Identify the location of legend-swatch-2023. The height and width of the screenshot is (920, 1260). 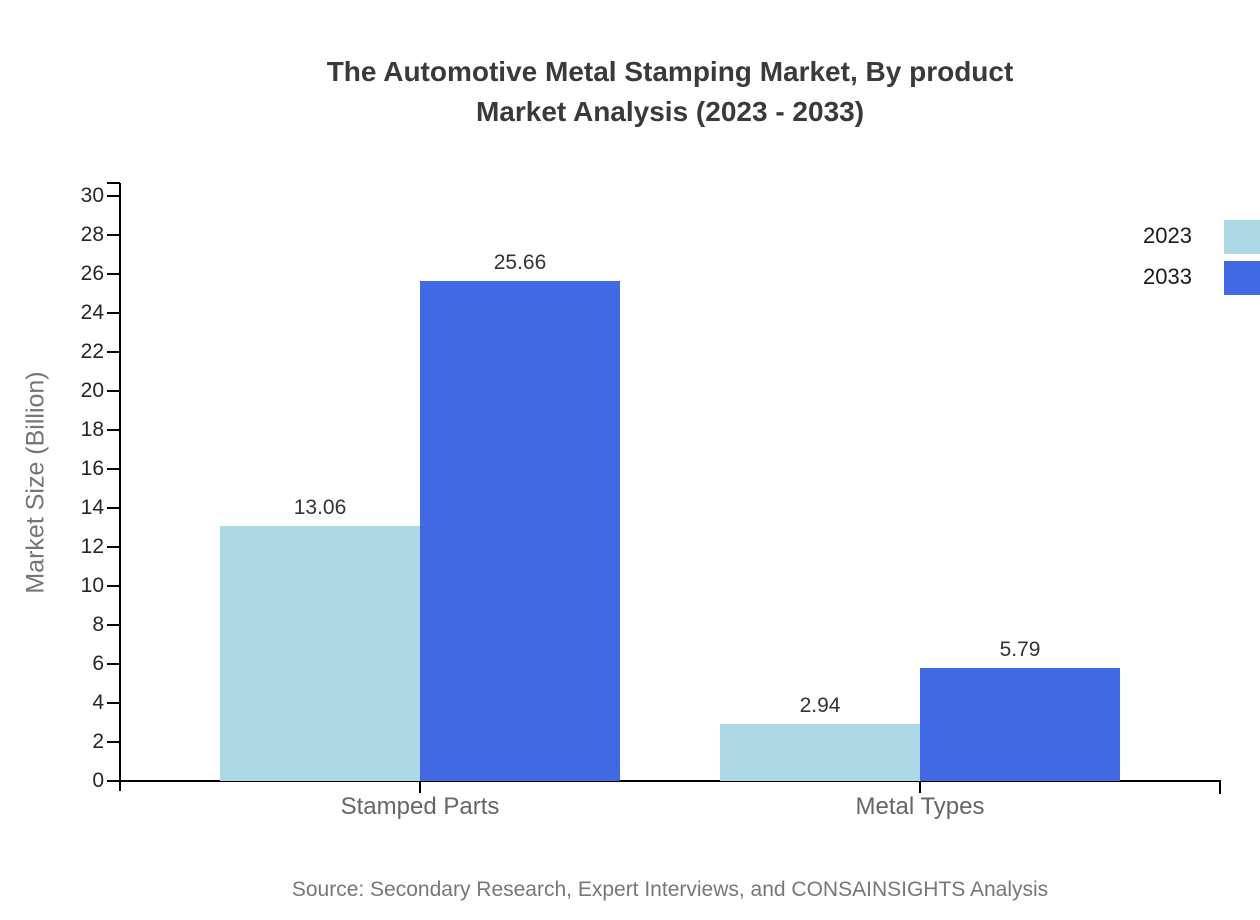
(1242, 237).